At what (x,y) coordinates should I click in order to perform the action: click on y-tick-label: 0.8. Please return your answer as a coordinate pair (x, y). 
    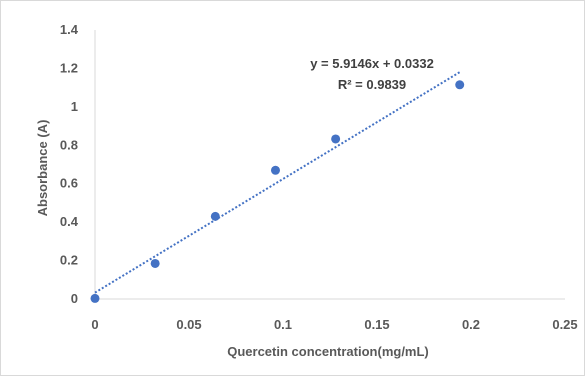
    Looking at the image, I should click on (69, 144).